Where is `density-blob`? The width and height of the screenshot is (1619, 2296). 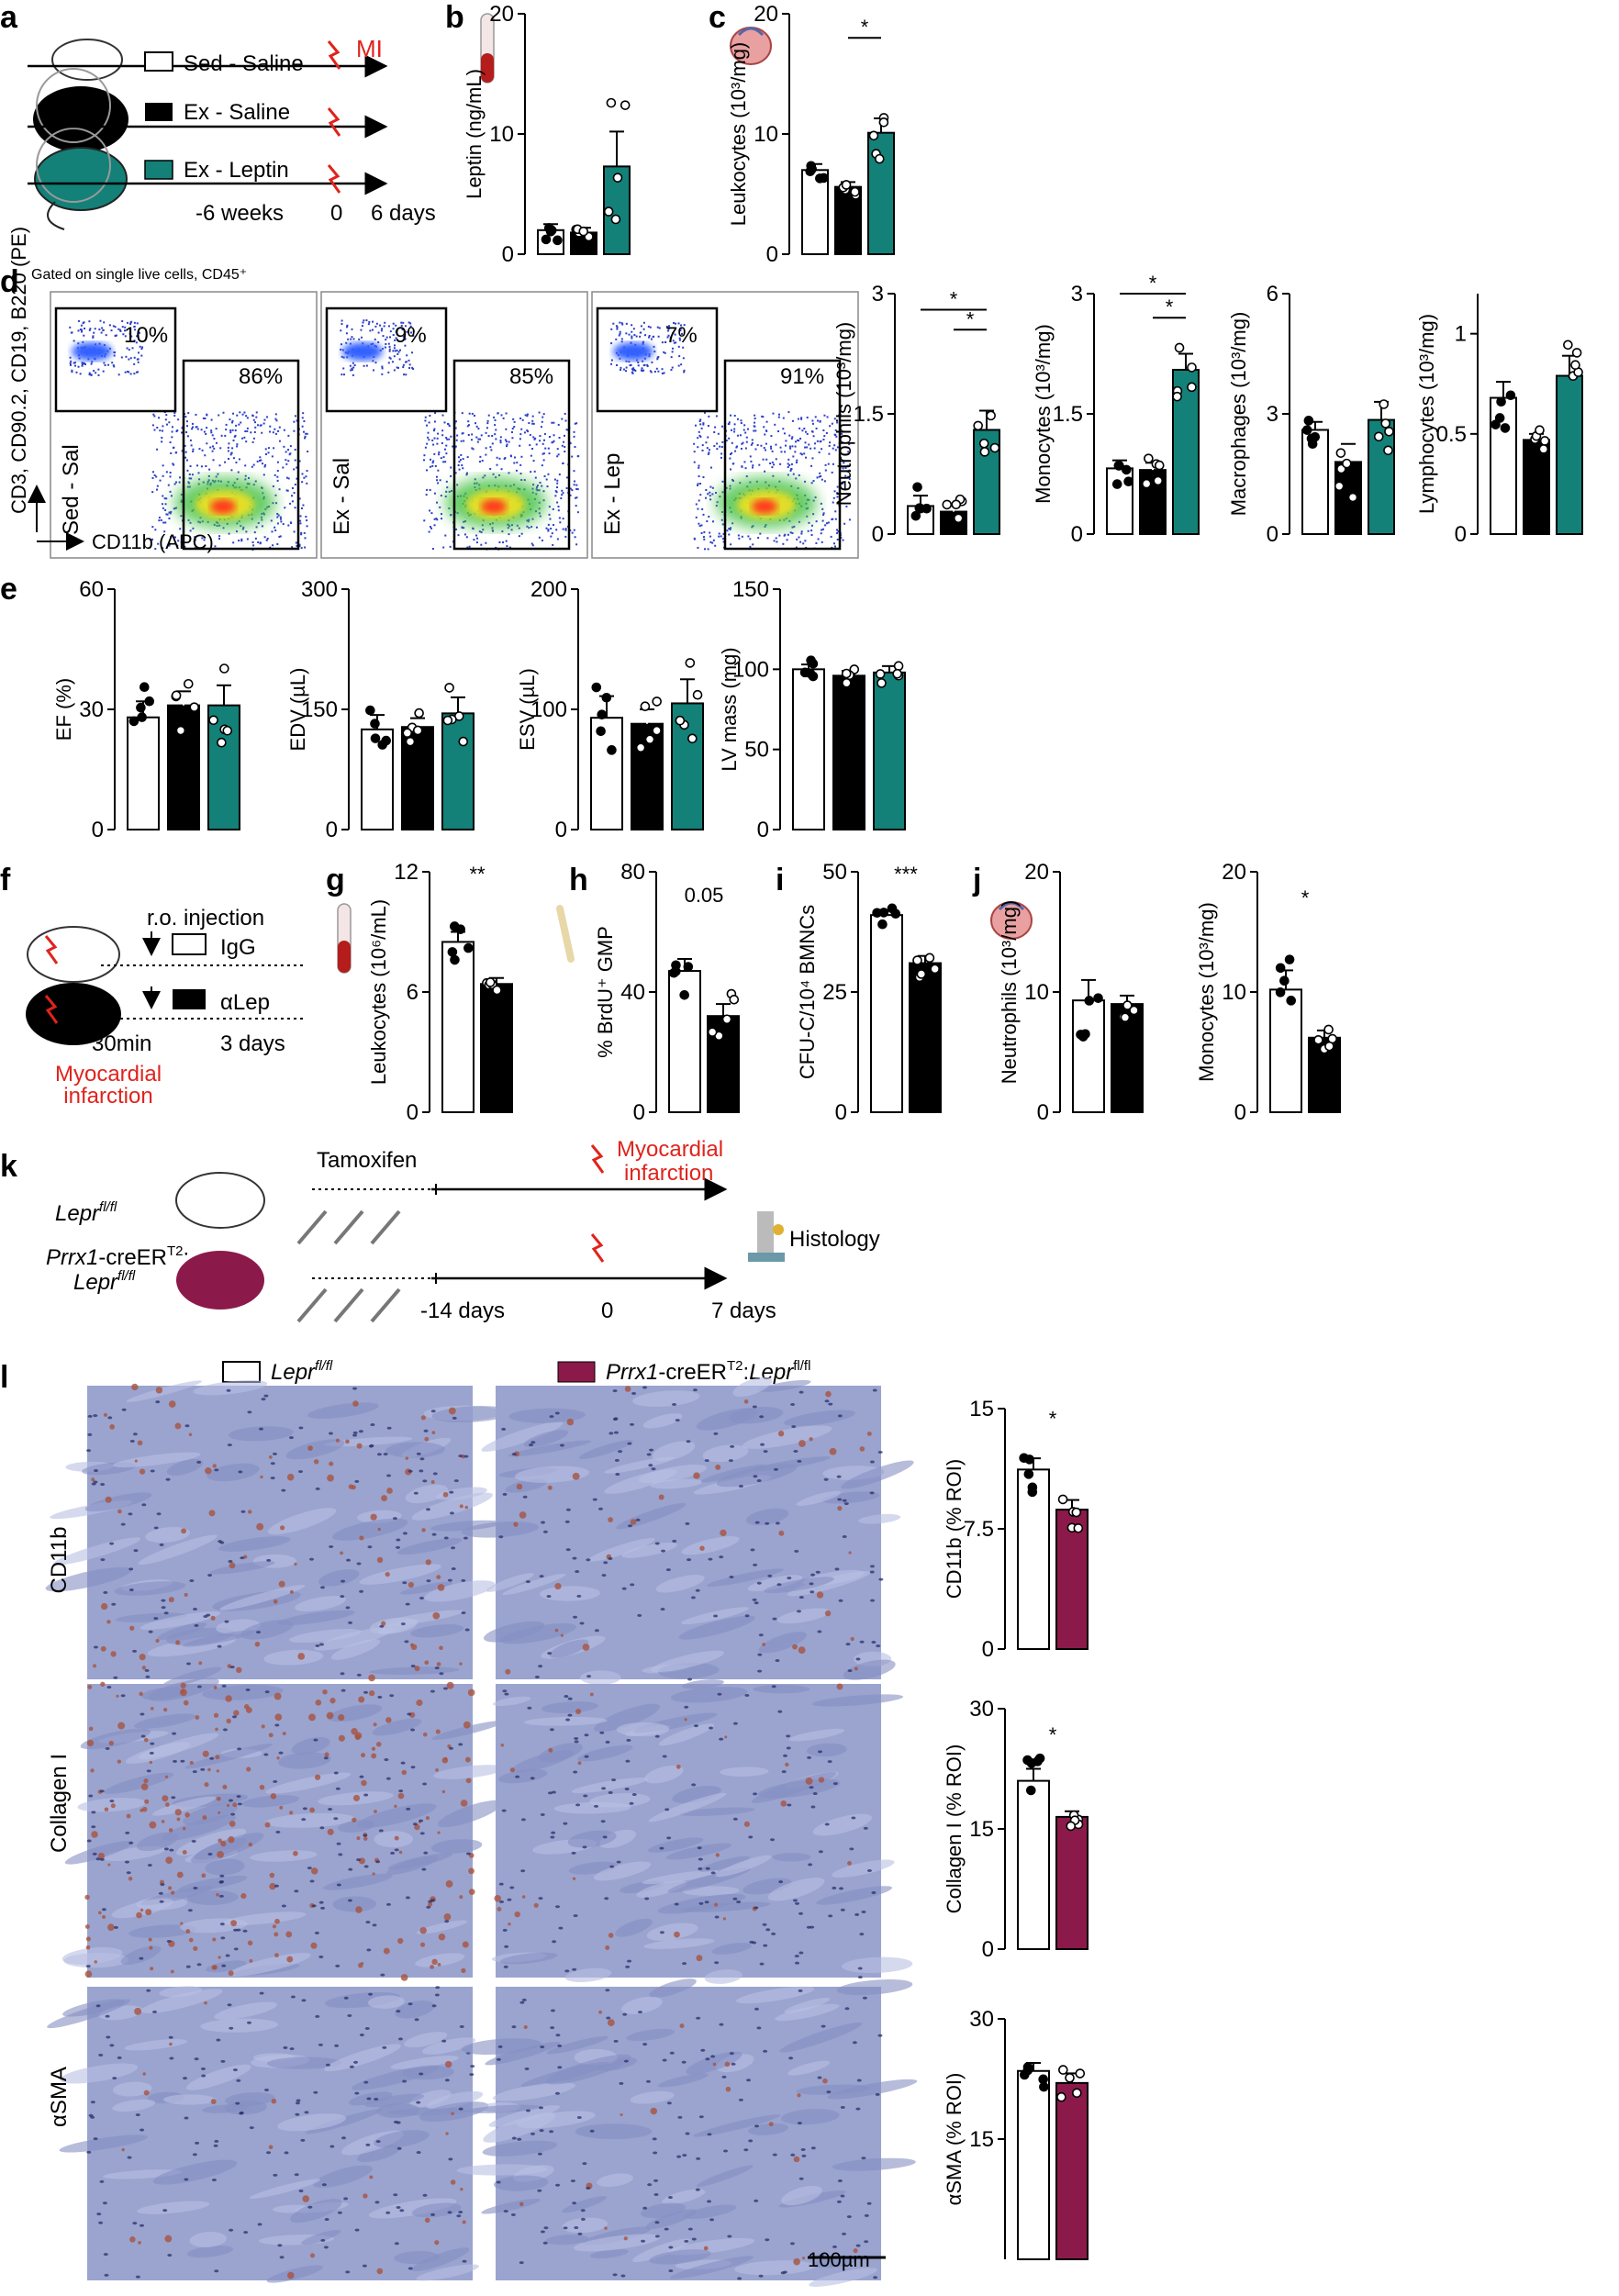
density-blob is located at coordinates (633, 351).